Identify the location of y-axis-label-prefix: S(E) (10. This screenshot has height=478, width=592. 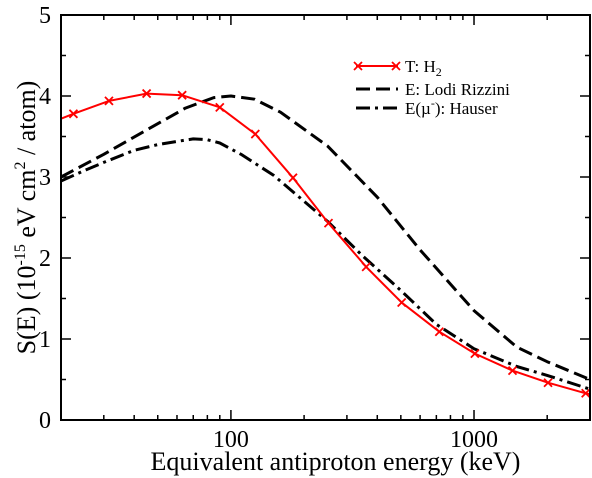
(26, 310).